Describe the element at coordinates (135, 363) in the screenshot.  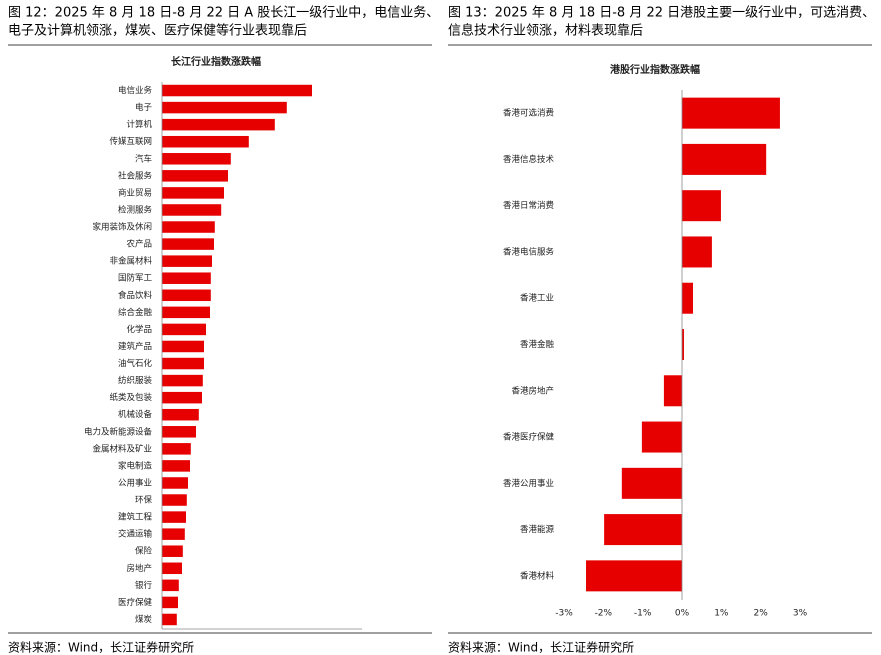
I see `category-label: 油气石化` at that location.